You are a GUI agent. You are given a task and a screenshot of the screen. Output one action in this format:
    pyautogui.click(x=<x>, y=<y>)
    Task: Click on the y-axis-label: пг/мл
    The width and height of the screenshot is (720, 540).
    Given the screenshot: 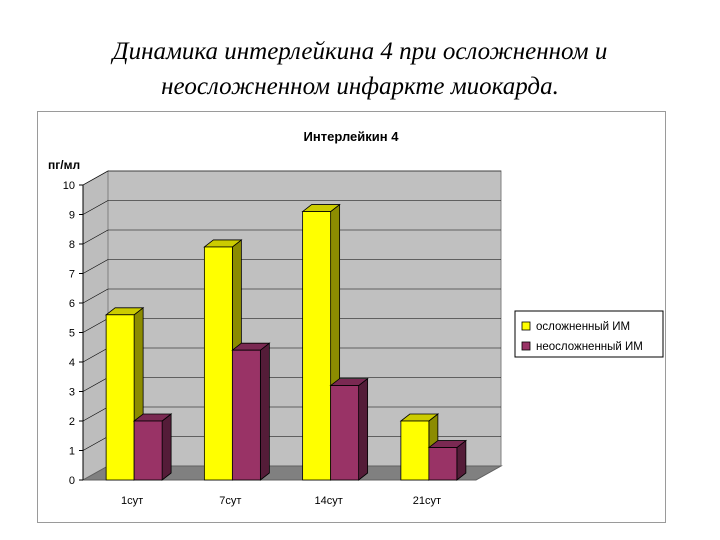 What is the action you would take?
    pyautogui.click(x=64, y=165)
    